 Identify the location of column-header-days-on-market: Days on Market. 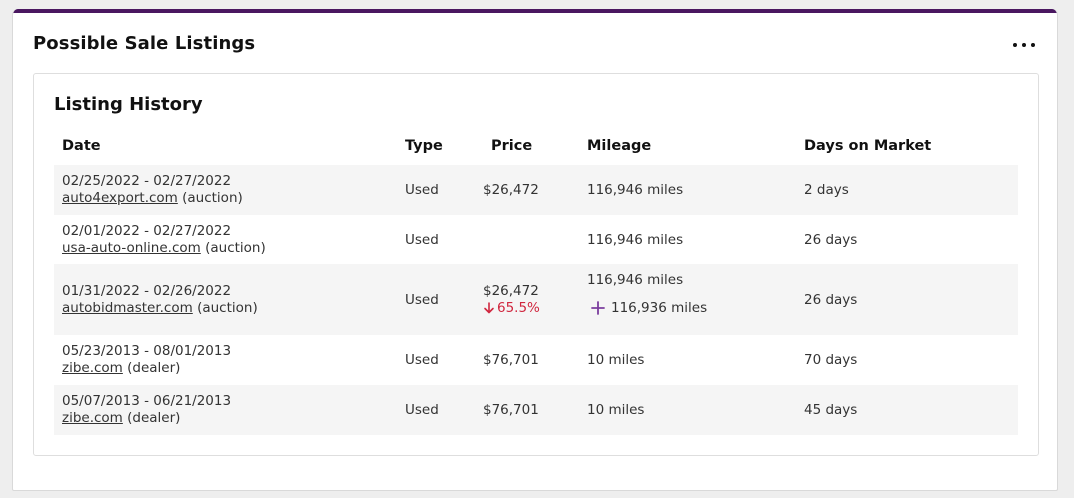
(868, 146).